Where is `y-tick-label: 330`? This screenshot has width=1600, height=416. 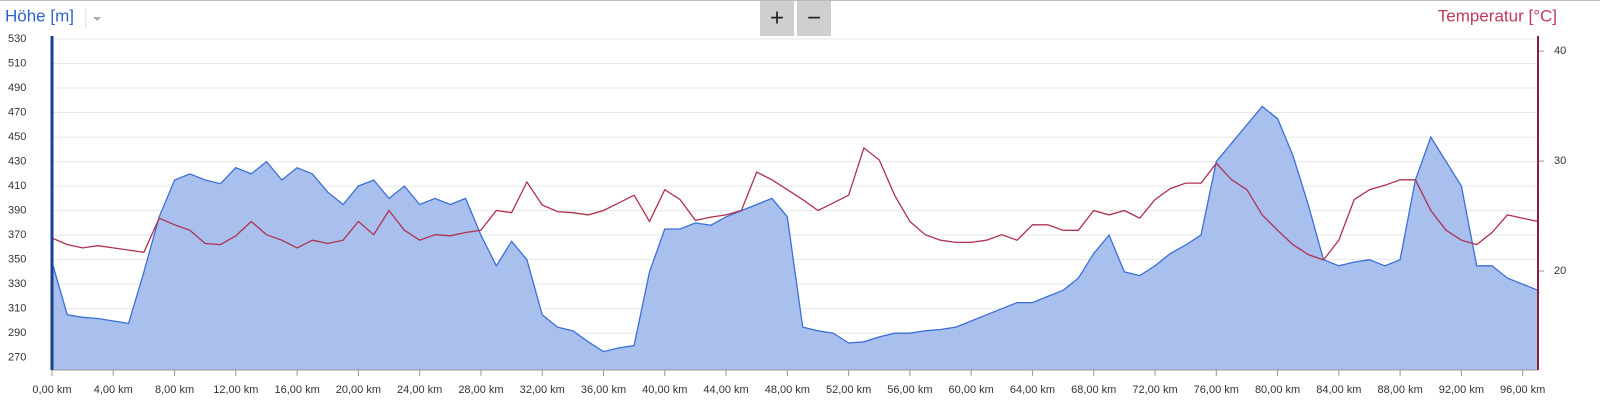 y-tick-label: 330 is located at coordinates (17, 284).